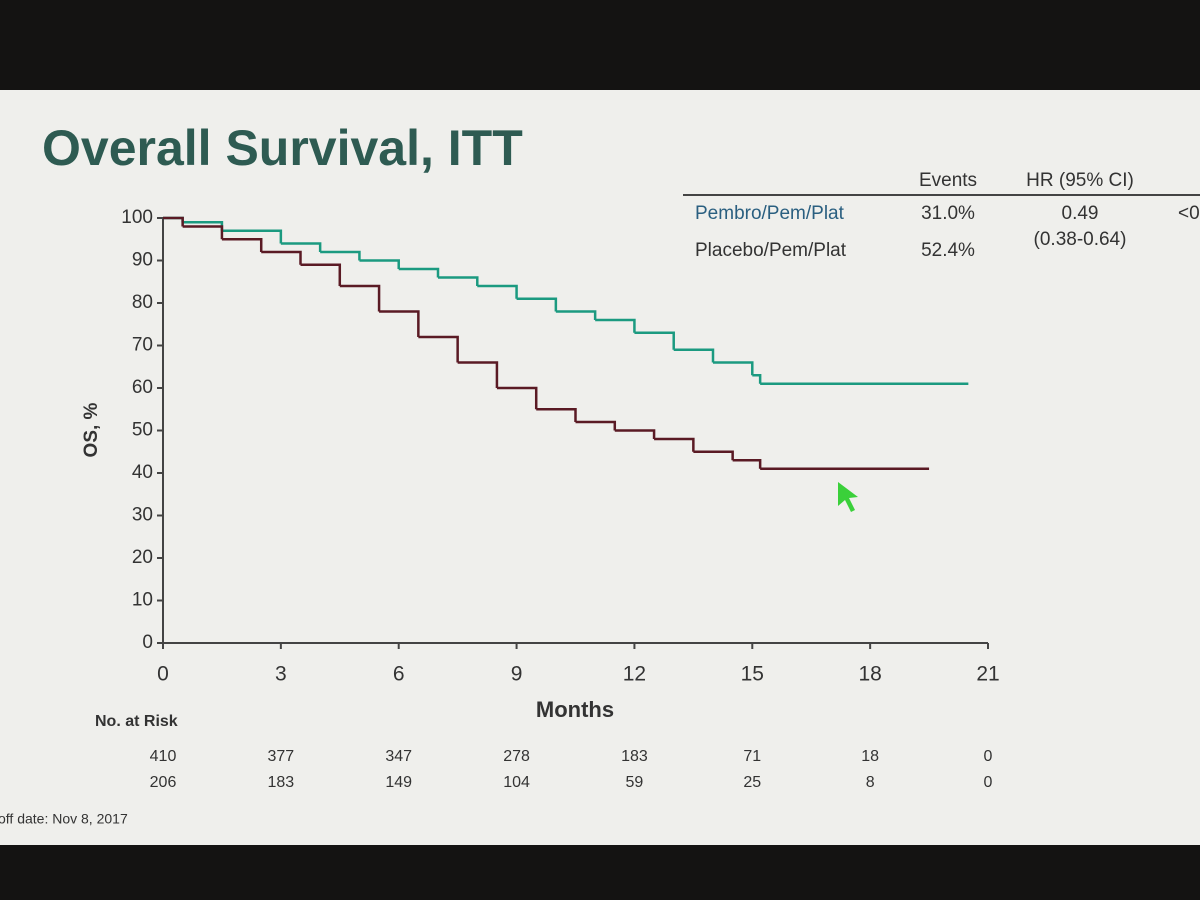  Describe the element at coordinates (1080, 180) in the screenshot. I see `table-header: HR (95% CI)` at that location.